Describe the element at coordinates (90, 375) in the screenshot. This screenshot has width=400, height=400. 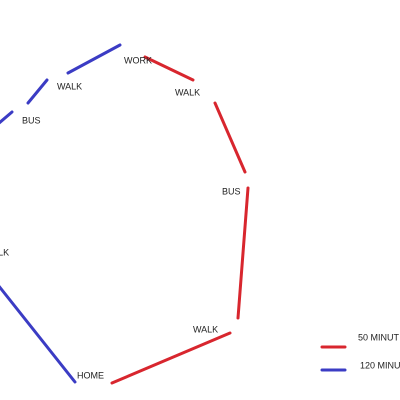
I see `node-label: HOME` at that location.